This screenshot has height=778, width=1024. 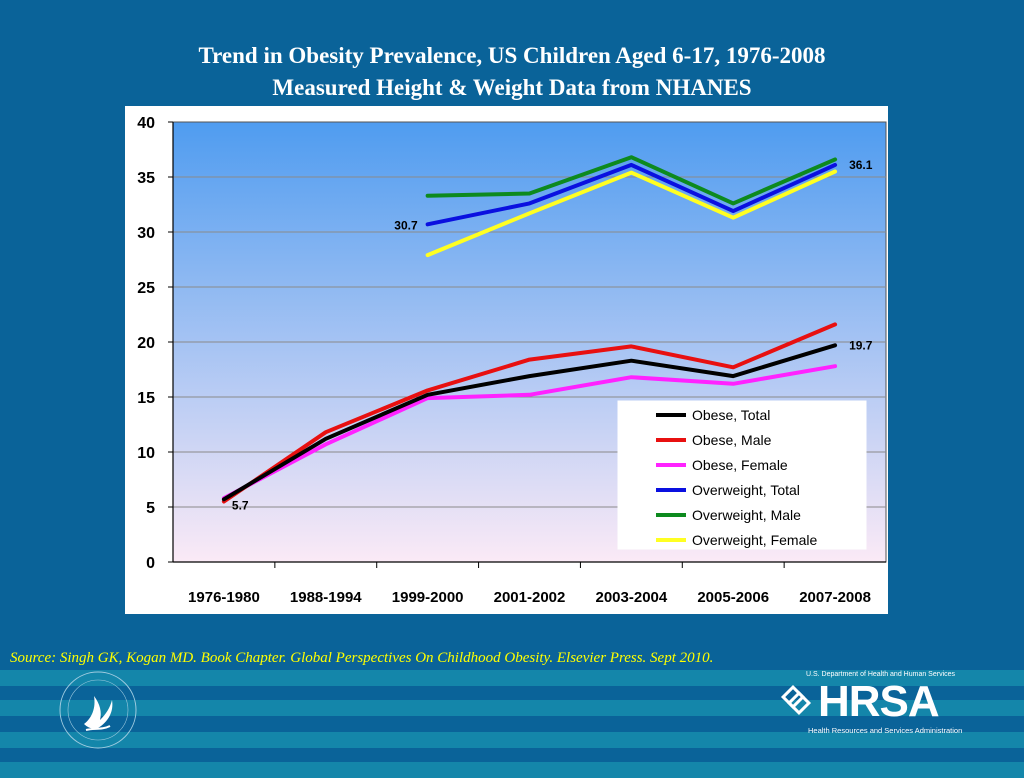 I want to click on x-tick-label: 1999-2000, so click(x=428, y=597).